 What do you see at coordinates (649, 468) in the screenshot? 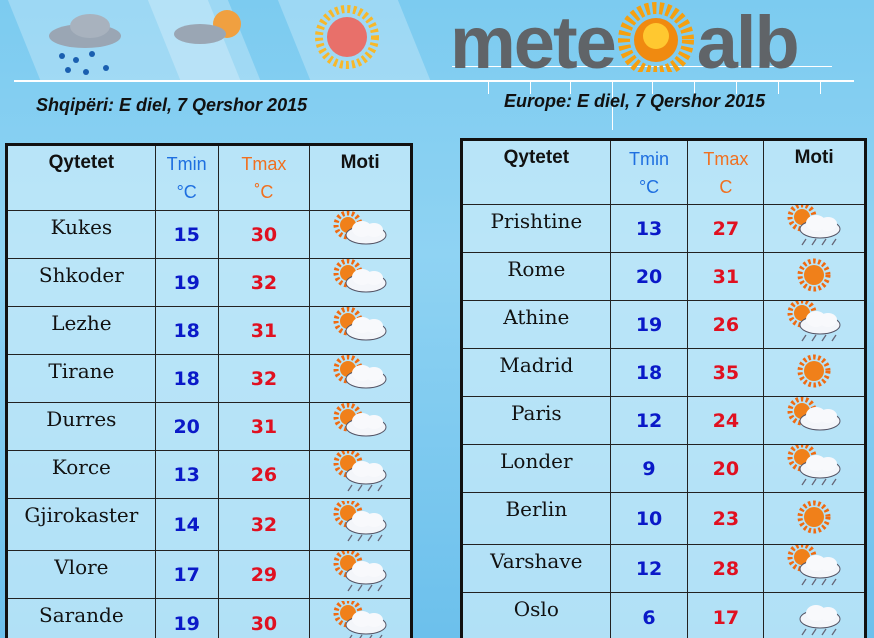
I see `tmin-value: 9` at bounding box center [649, 468].